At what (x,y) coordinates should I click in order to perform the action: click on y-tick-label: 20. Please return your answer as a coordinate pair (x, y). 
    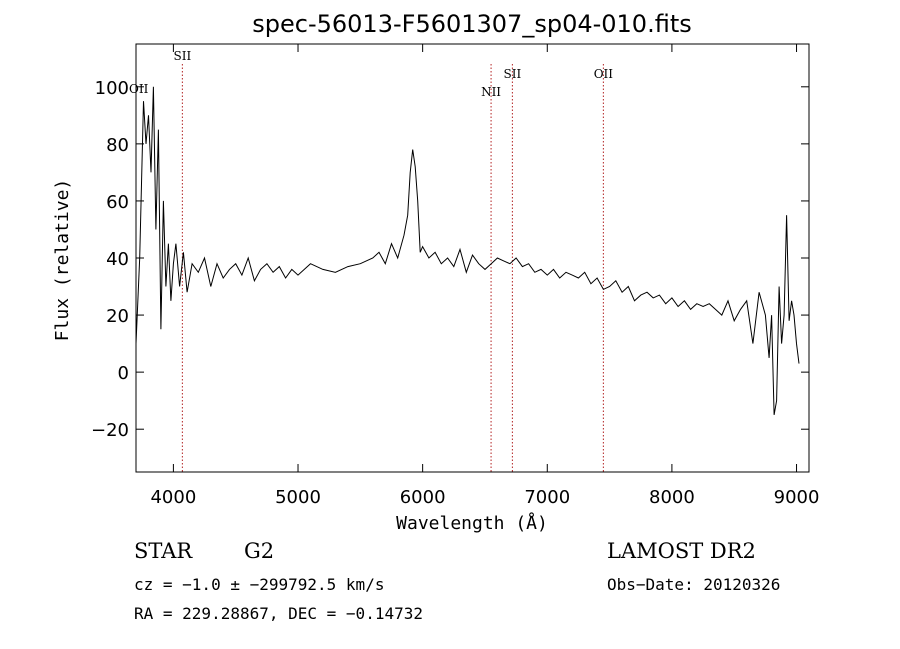
    Looking at the image, I should click on (117, 316).